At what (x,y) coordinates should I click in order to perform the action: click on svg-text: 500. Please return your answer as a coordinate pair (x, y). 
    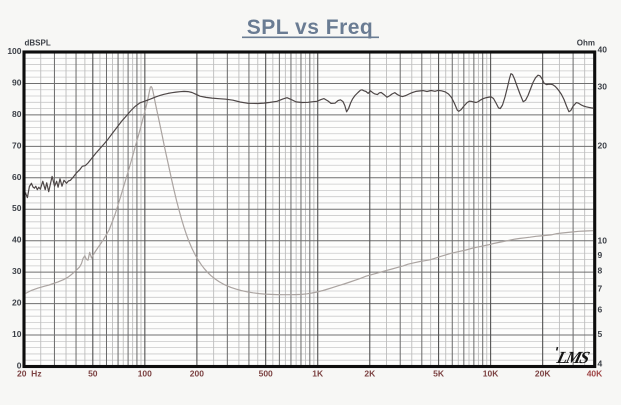
    Looking at the image, I should click on (266, 374).